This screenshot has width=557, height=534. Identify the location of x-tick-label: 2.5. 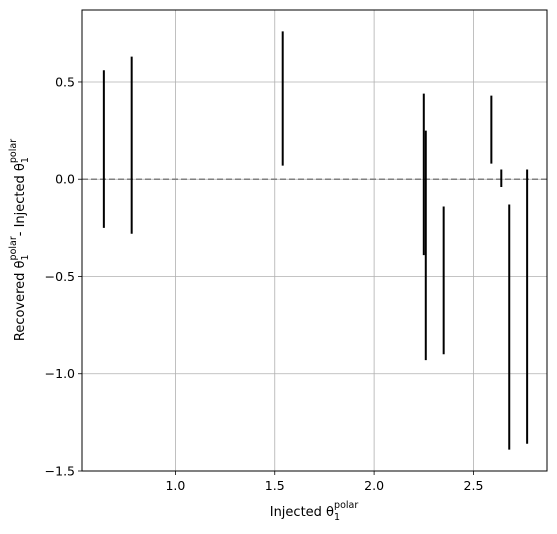
(474, 485).